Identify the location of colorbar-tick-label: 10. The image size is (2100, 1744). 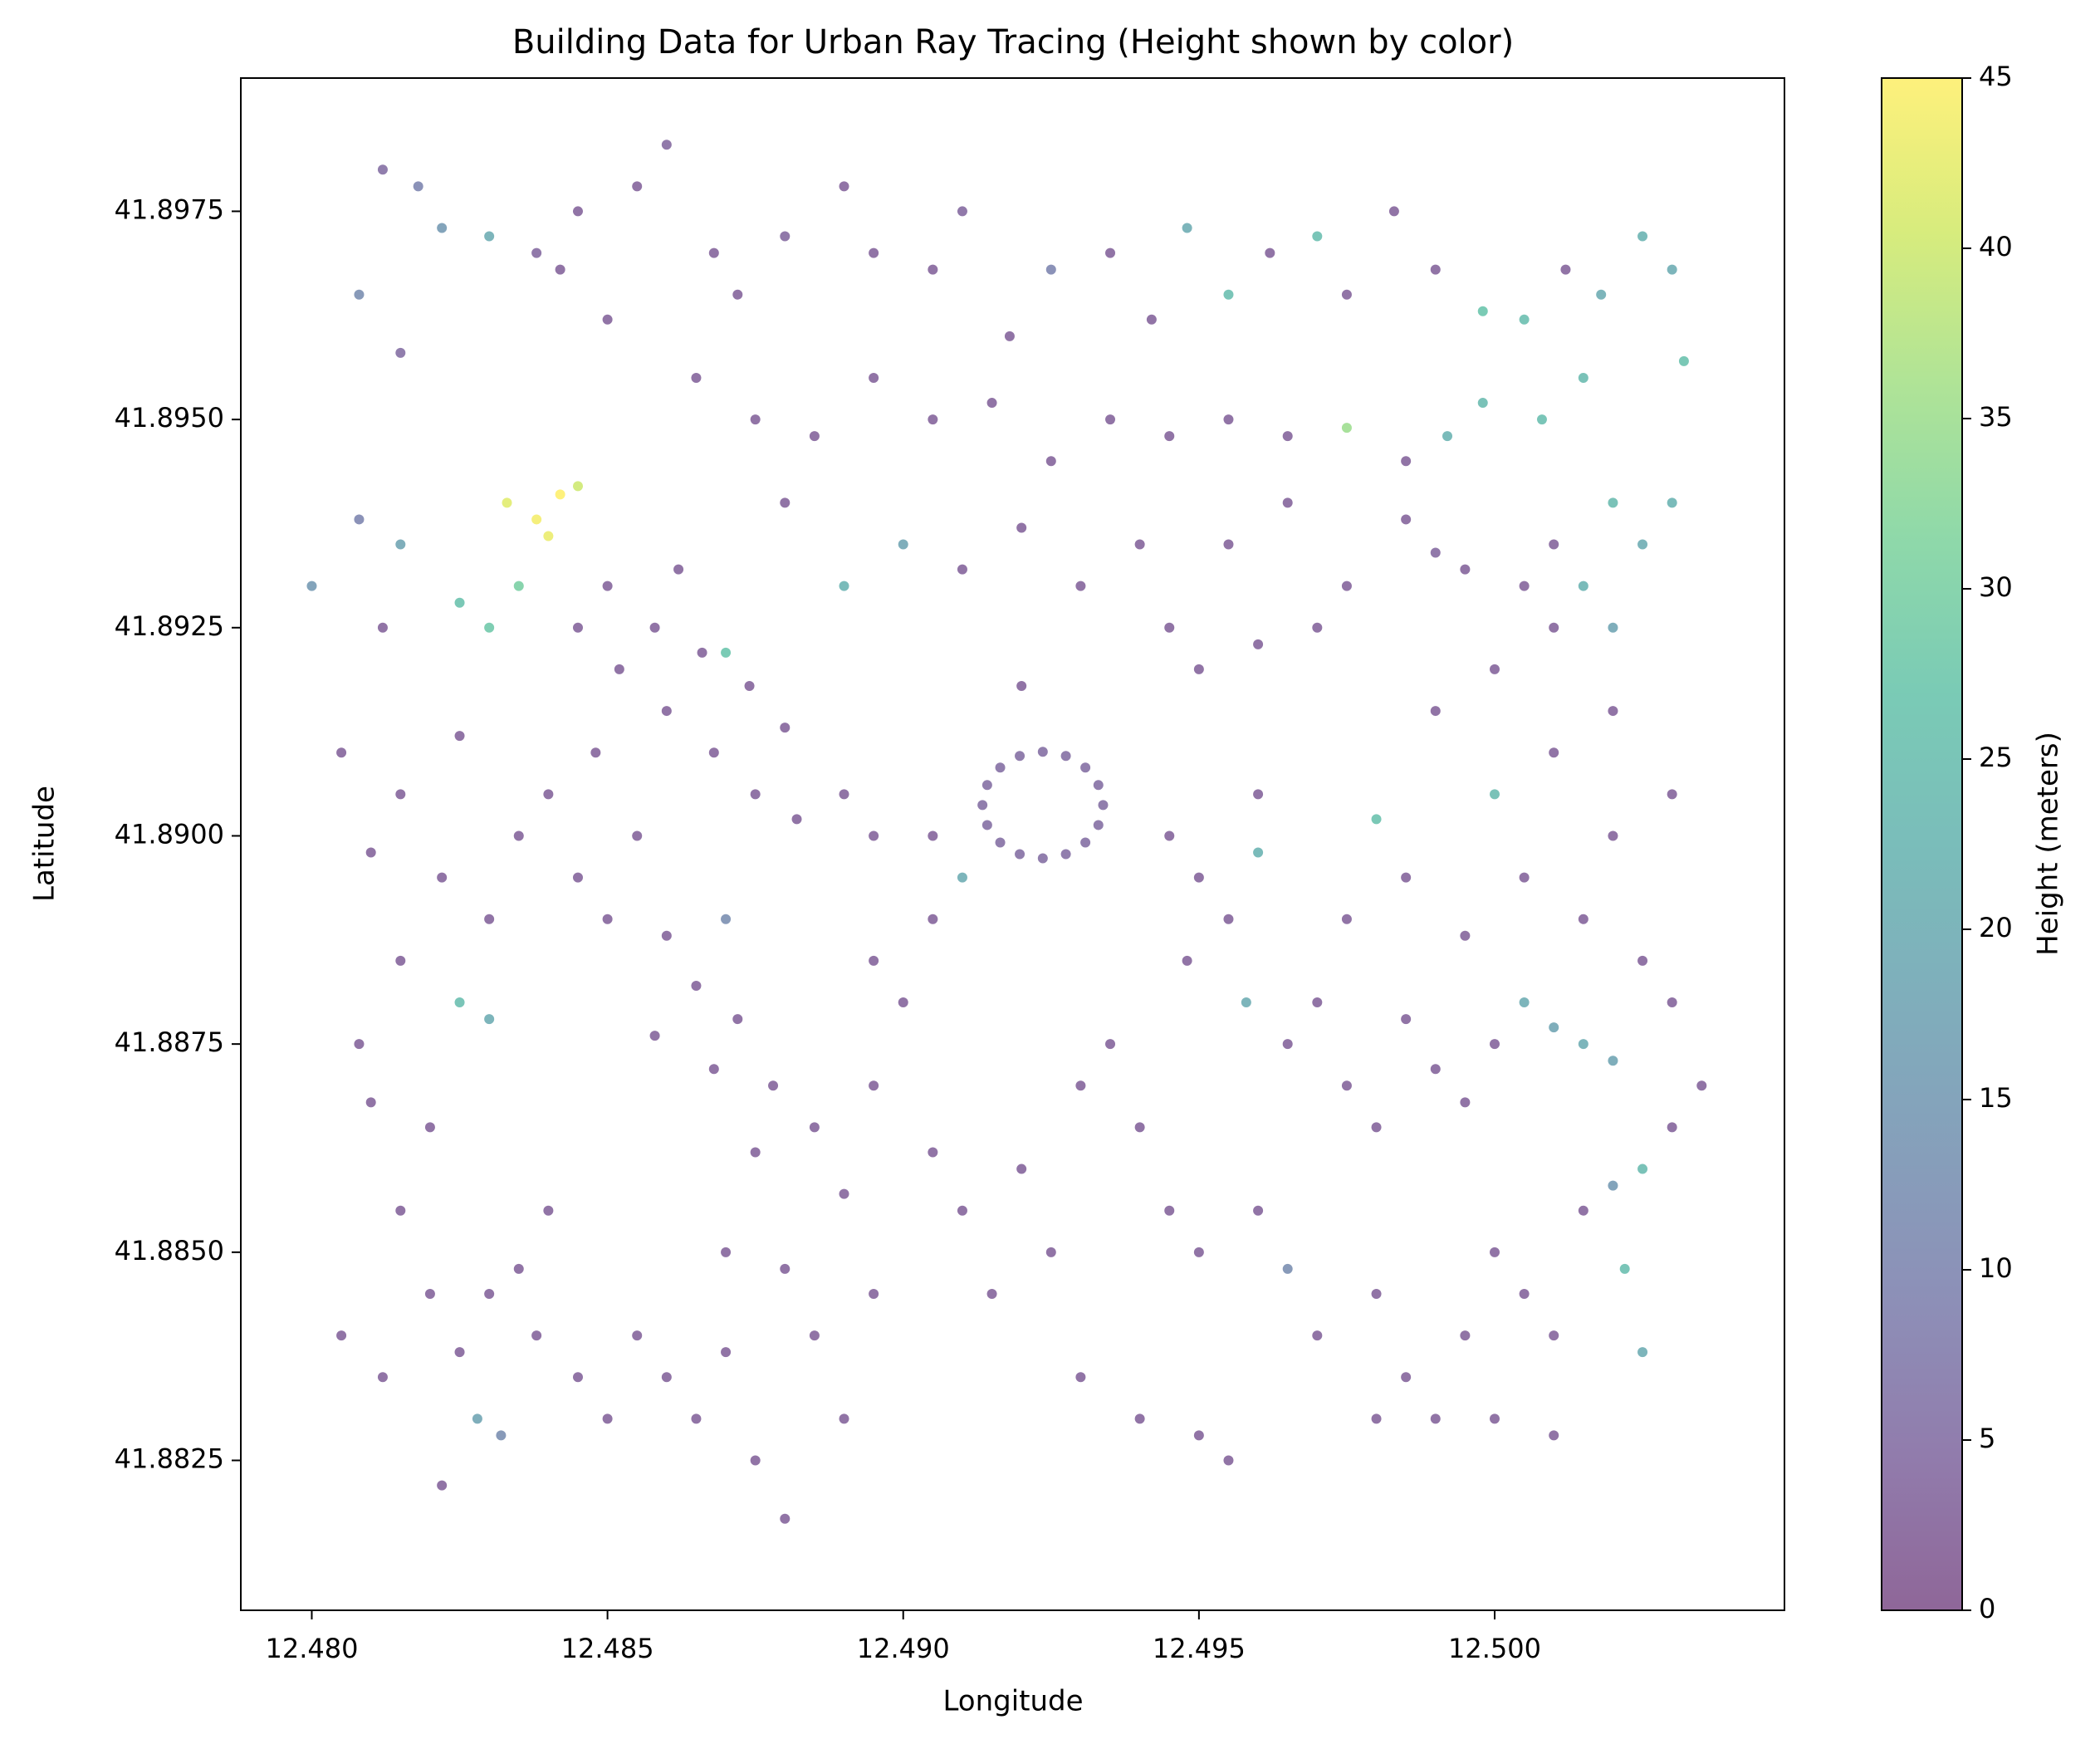
(1996, 1268).